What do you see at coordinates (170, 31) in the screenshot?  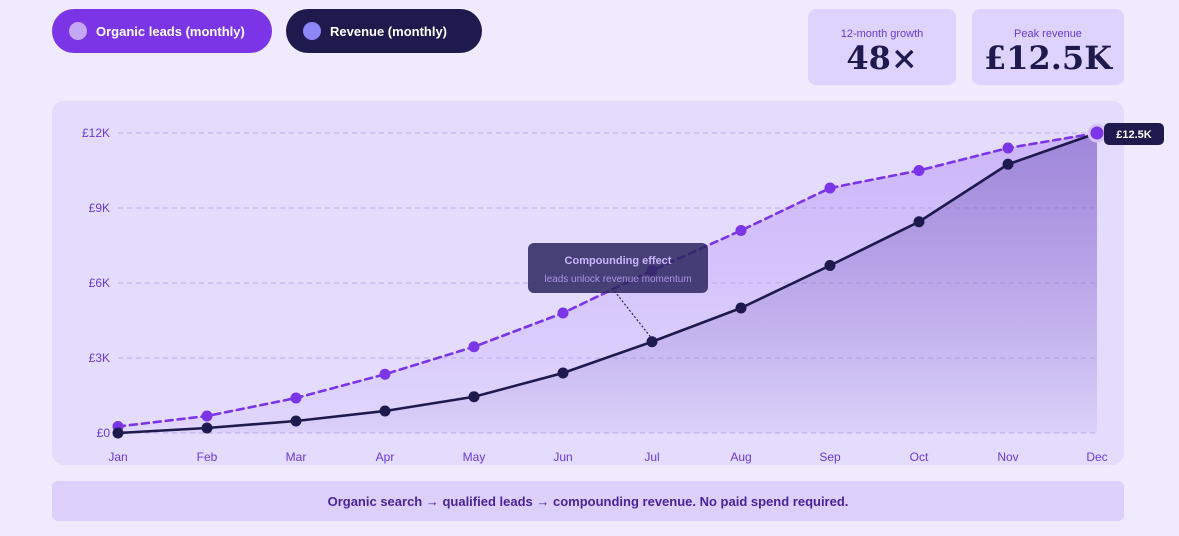 I see `legend-label-organic-leads: Organic leads (monthly)` at bounding box center [170, 31].